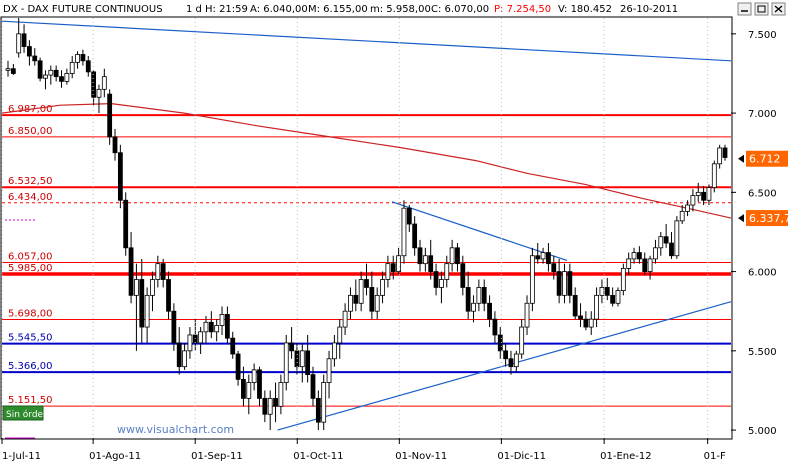 The height and width of the screenshot is (464, 790). I want to click on window-controls, so click(761, 9).